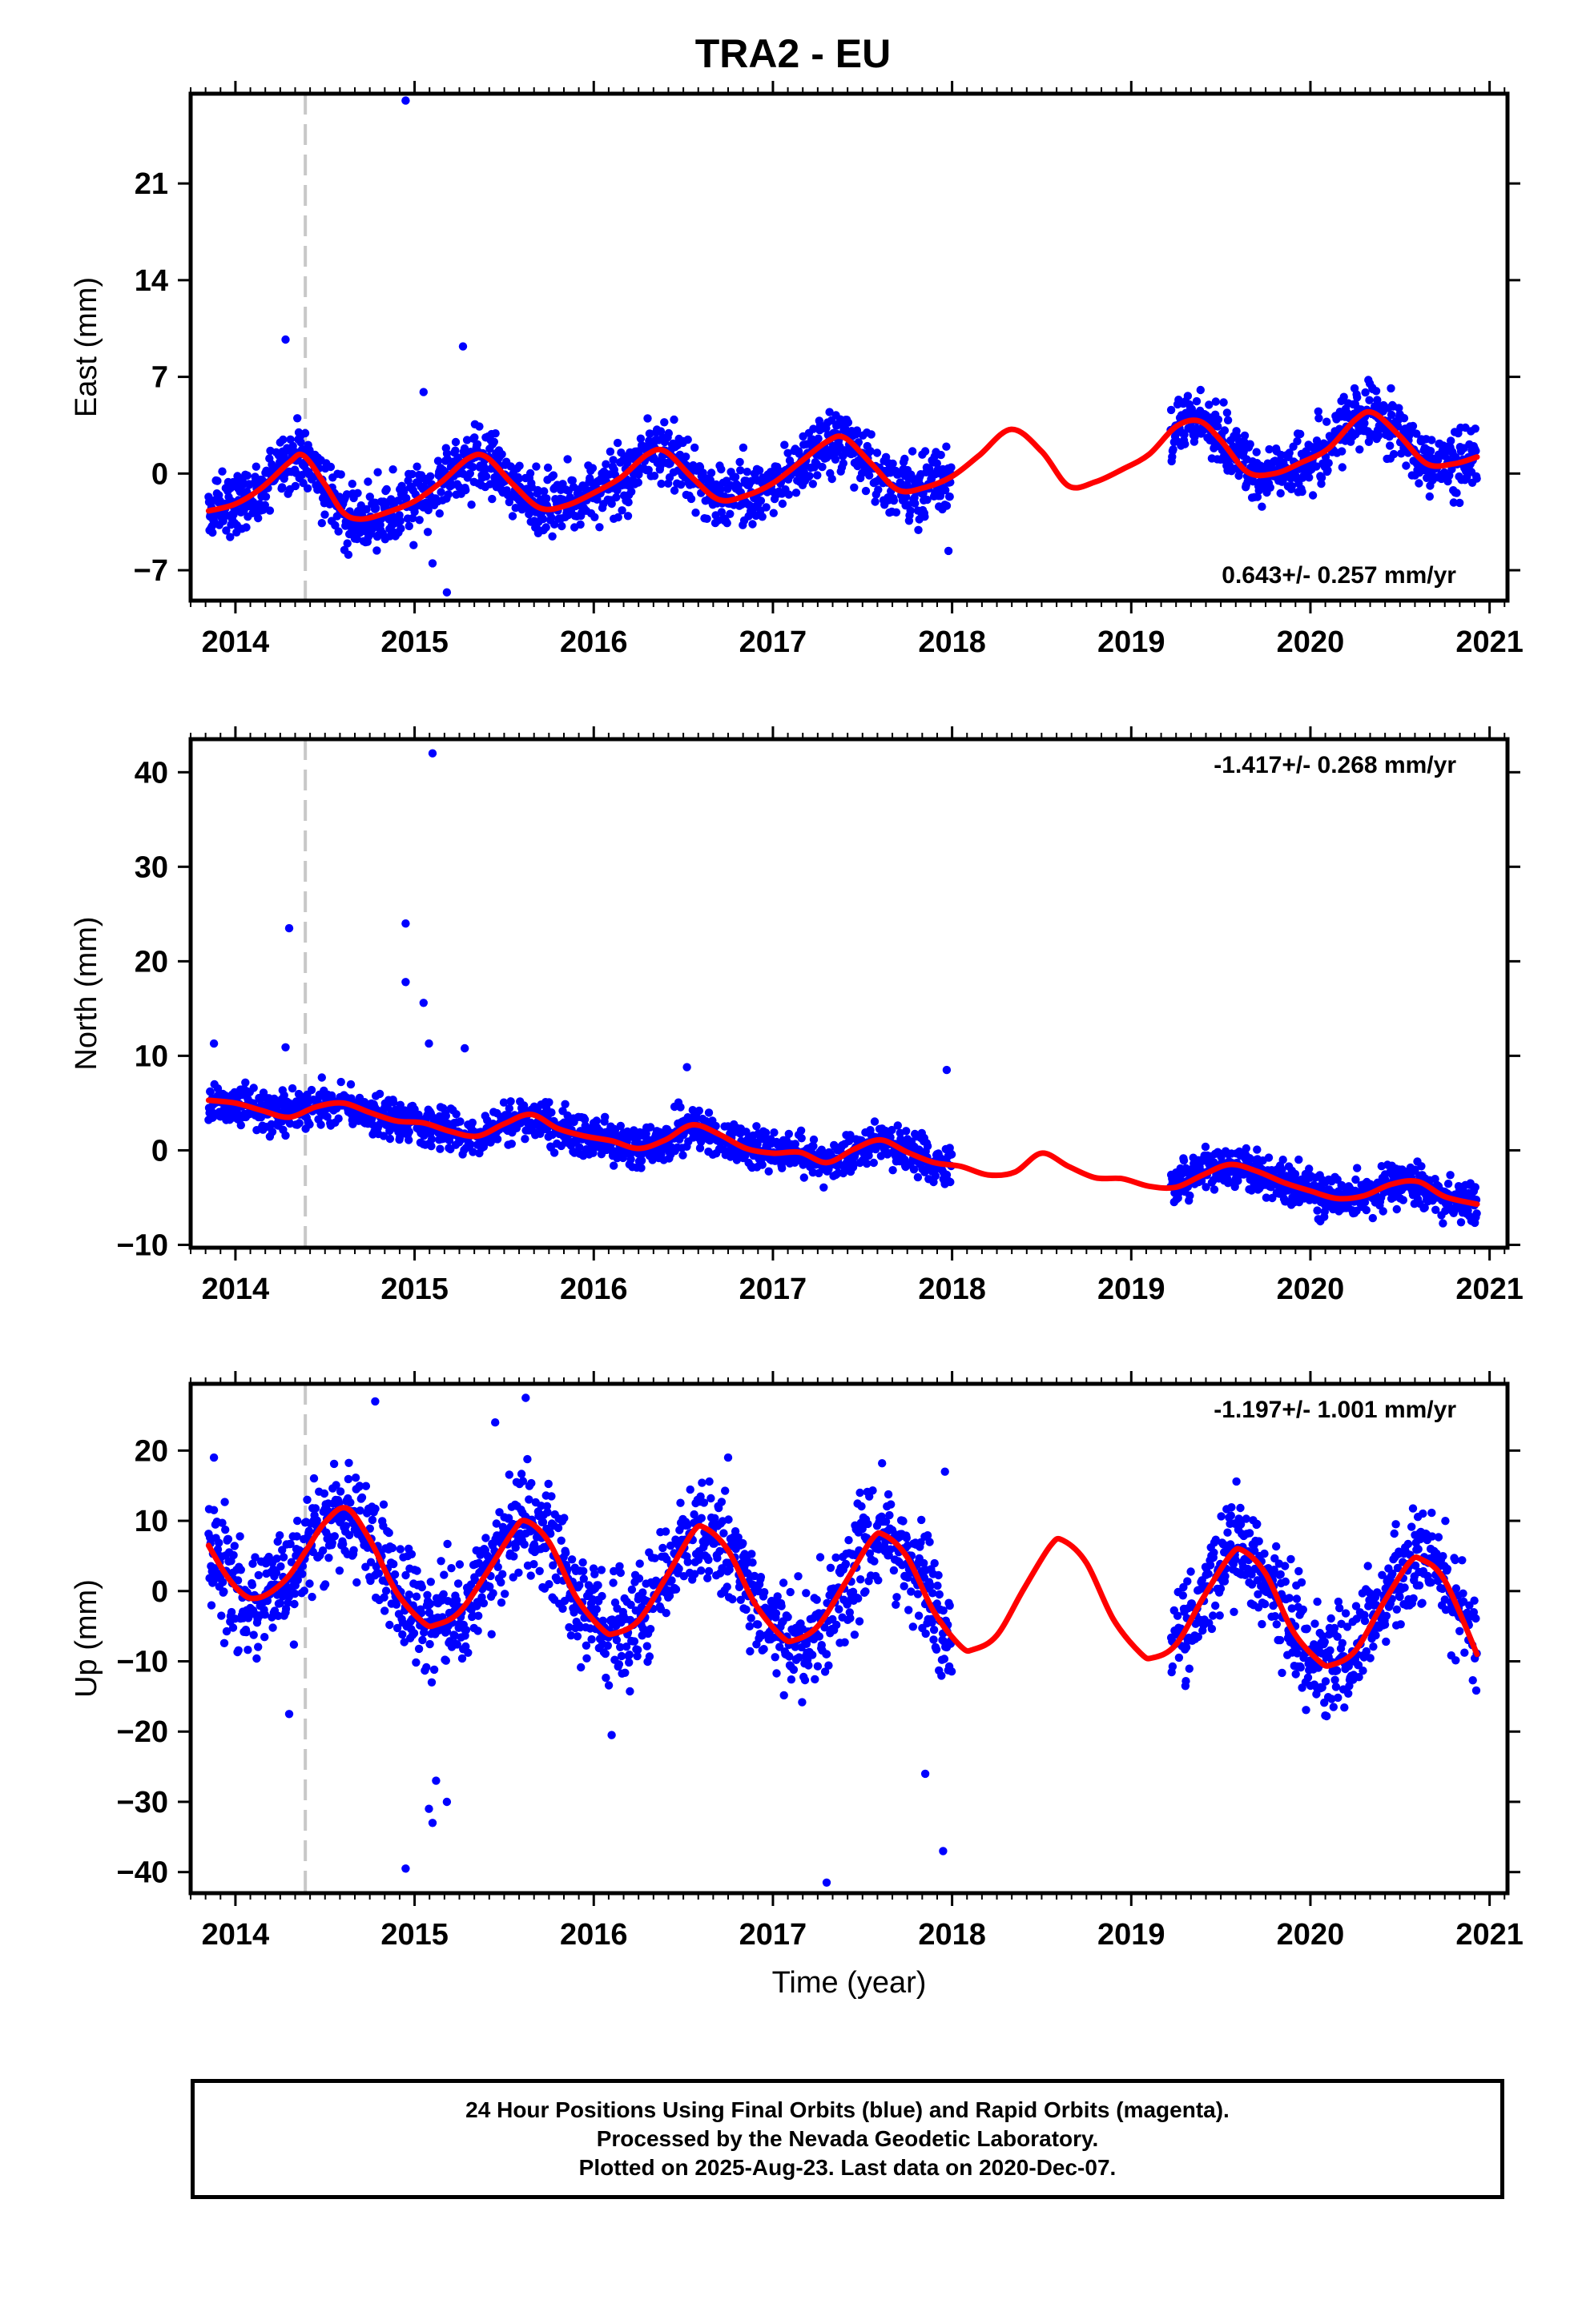  Describe the element at coordinates (151, 867) in the screenshot. I see `y-tick-label: 30` at that location.